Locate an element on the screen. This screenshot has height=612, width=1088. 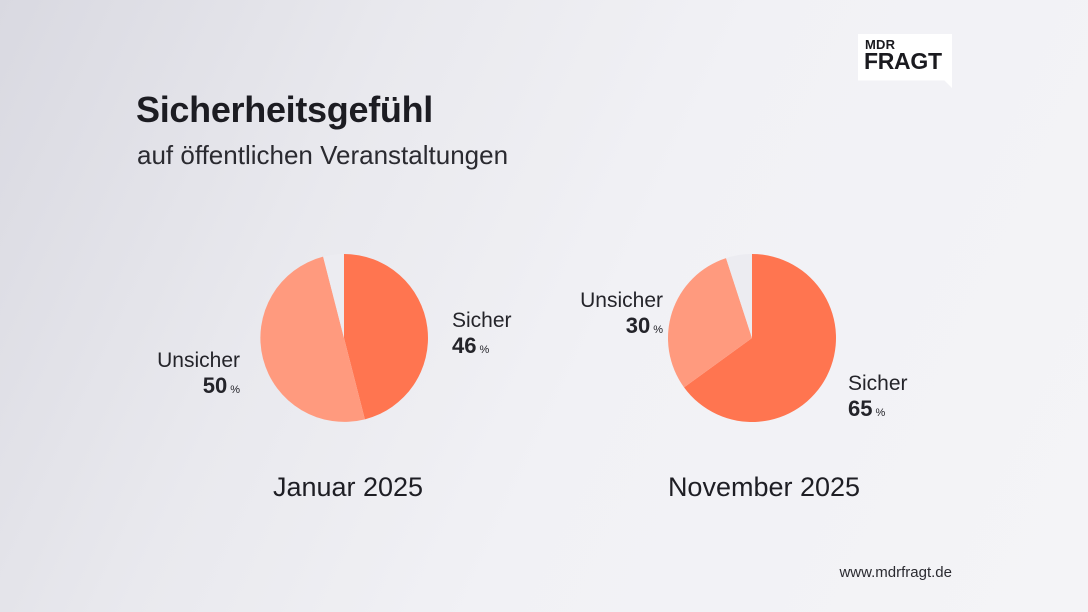
pie1-slice-rest is located at coordinates (333, 296).